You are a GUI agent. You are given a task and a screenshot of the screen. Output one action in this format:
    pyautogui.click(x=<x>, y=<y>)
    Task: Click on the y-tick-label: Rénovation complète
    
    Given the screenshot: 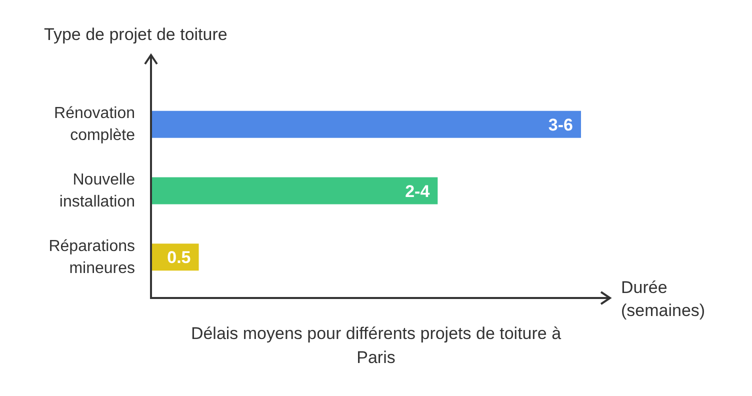 What is the action you would take?
    pyautogui.click(x=95, y=124)
    